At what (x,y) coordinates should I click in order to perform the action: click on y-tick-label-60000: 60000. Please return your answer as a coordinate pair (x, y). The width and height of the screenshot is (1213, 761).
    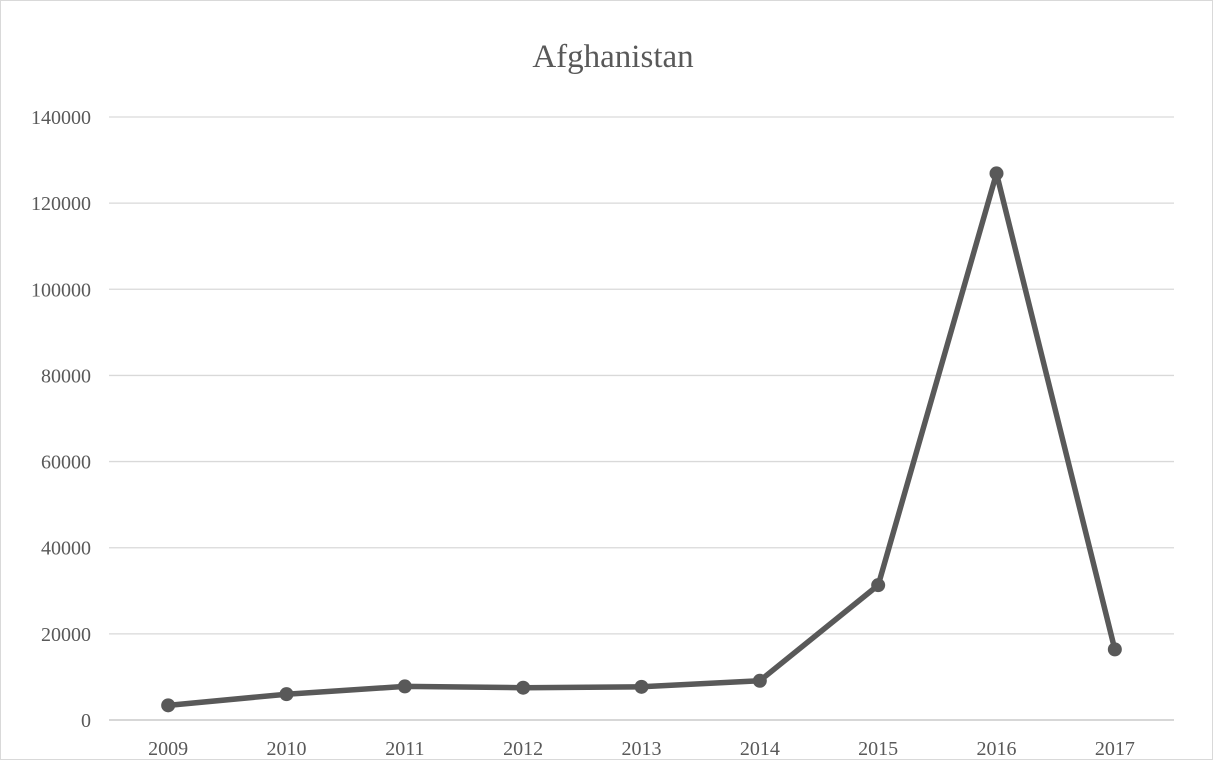
    Looking at the image, I should click on (66, 463).